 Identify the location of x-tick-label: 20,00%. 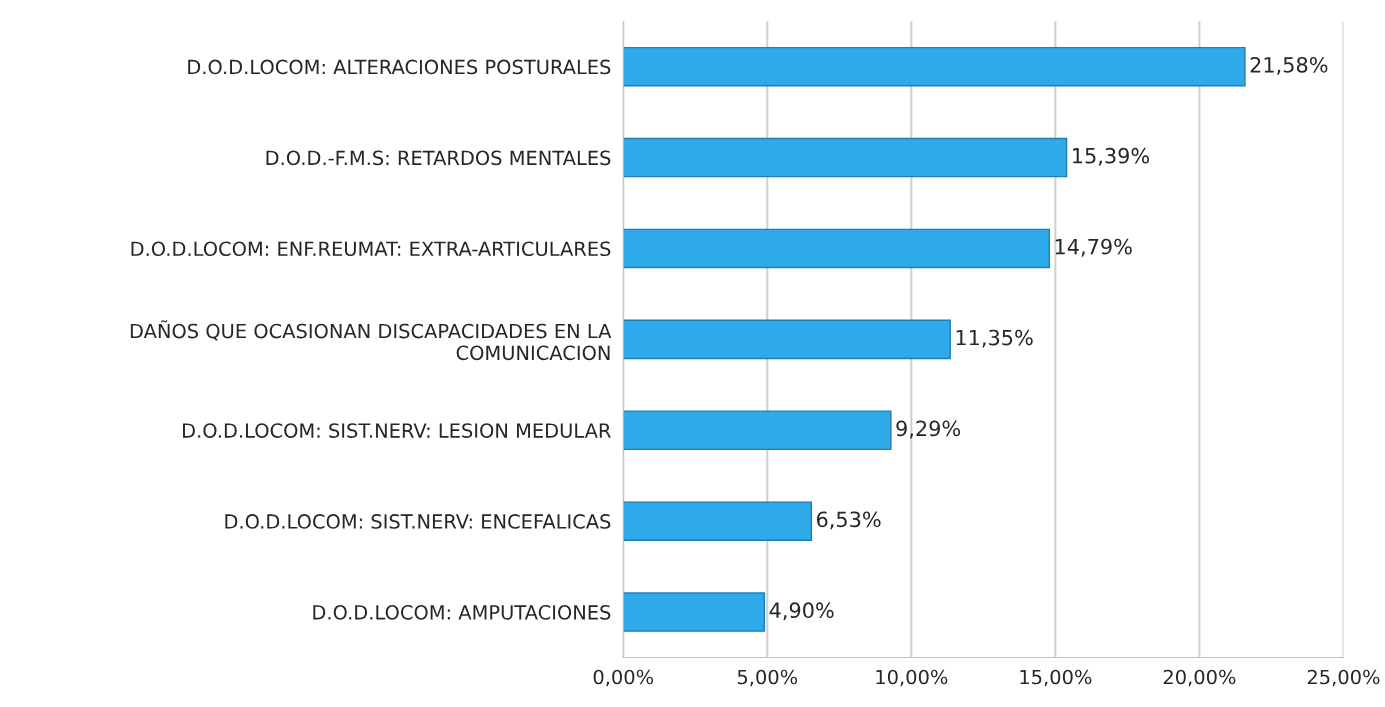
(1199, 678).